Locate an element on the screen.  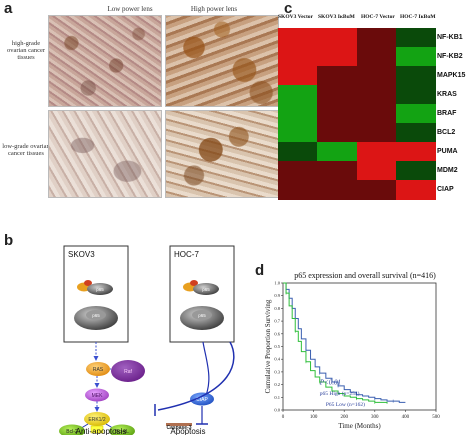
ras-node is located at coordinates (98, 369).